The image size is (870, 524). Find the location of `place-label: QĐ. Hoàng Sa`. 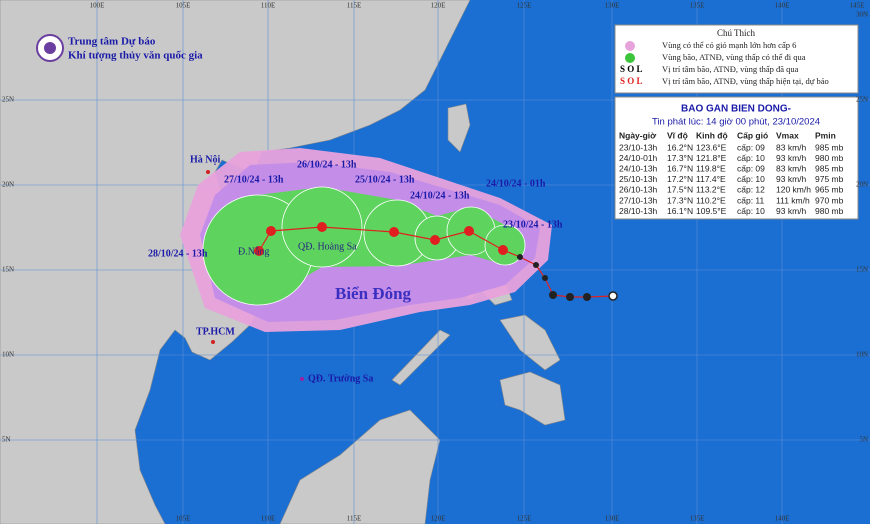

place-label: QĐ. Hoàng Sa is located at coordinates (327, 246).